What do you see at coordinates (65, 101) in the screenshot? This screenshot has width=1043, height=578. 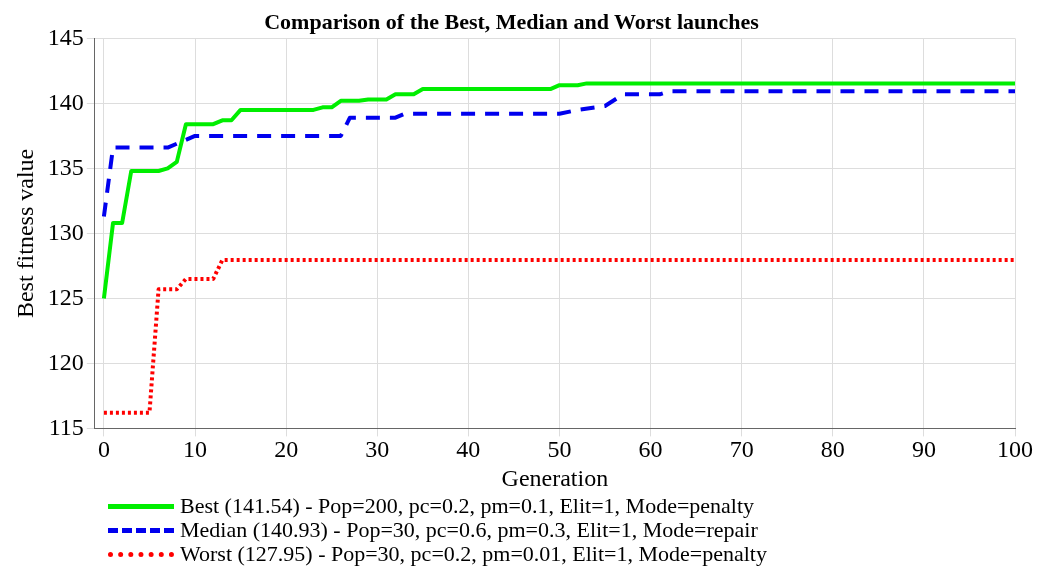 I see `y-tick-label: 140` at bounding box center [65, 101].